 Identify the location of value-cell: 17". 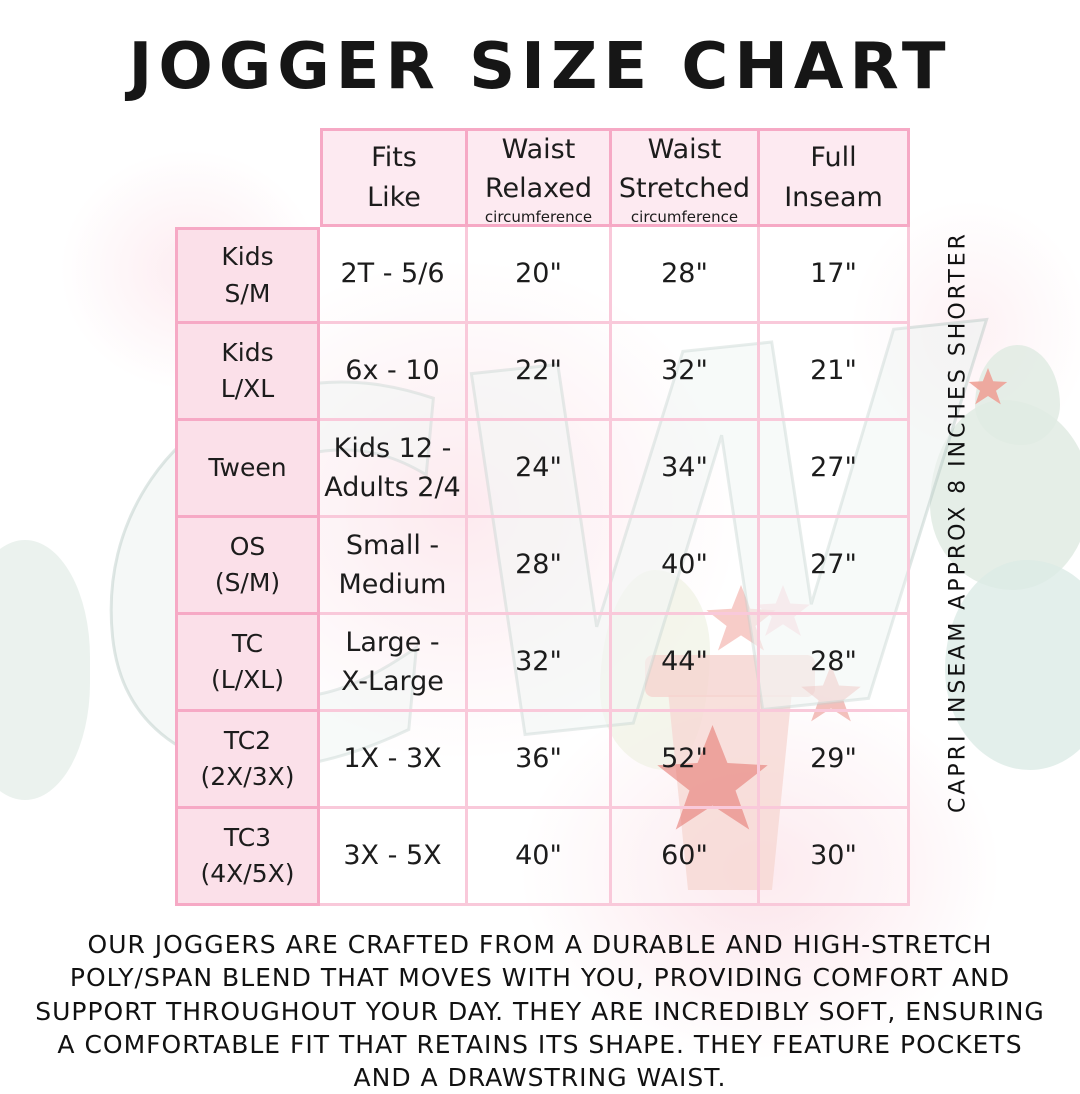
(835, 275).